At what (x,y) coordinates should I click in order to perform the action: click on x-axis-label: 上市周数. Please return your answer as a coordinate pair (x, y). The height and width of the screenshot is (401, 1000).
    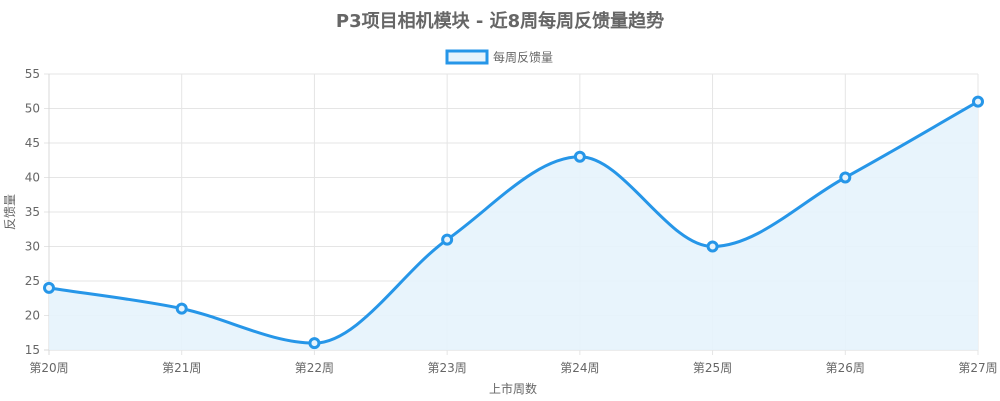
    Looking at the image, I should click on (513, 388).